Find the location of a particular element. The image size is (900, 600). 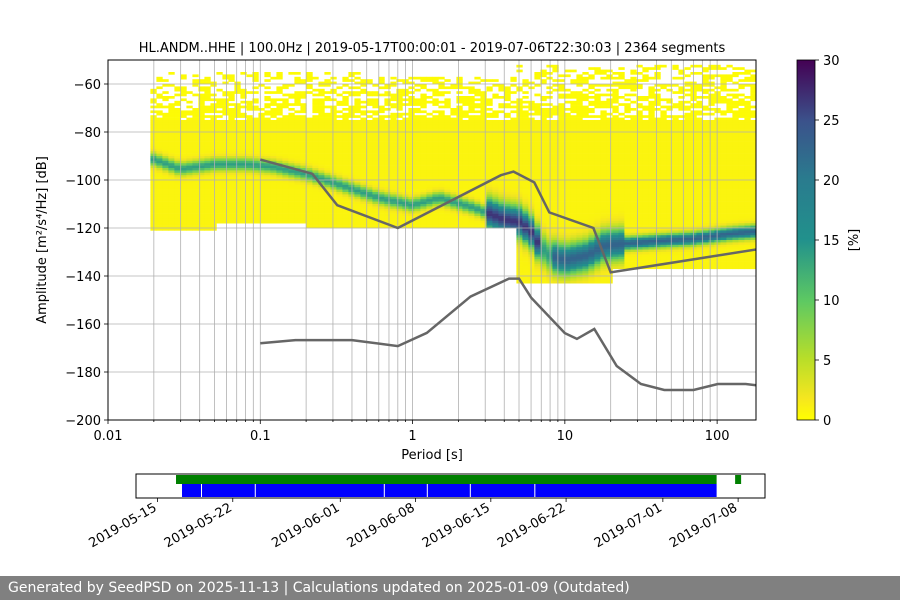

timeline-tick-label: 2019-07-01 is located at coordinates (628, 525).